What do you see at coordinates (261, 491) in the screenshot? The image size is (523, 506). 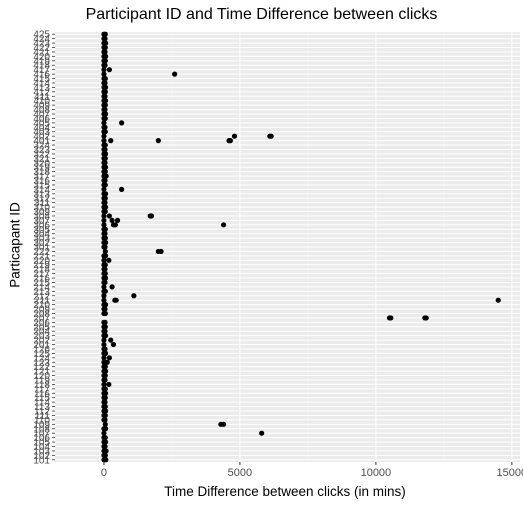 I see `x-axis-label: Time Difference between clicks (in mins)` at bounding box center [261, 491].